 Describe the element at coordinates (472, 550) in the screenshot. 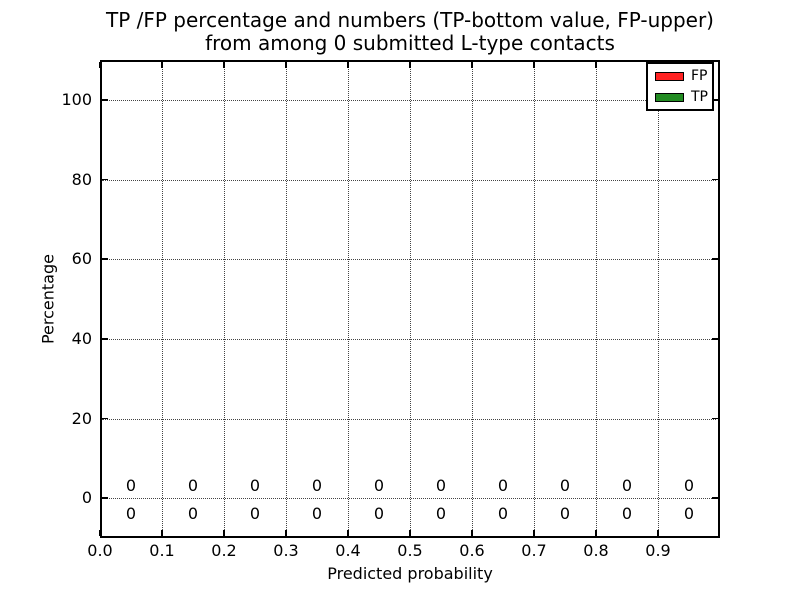

I see `x-tick-label: 0.6` at that location.